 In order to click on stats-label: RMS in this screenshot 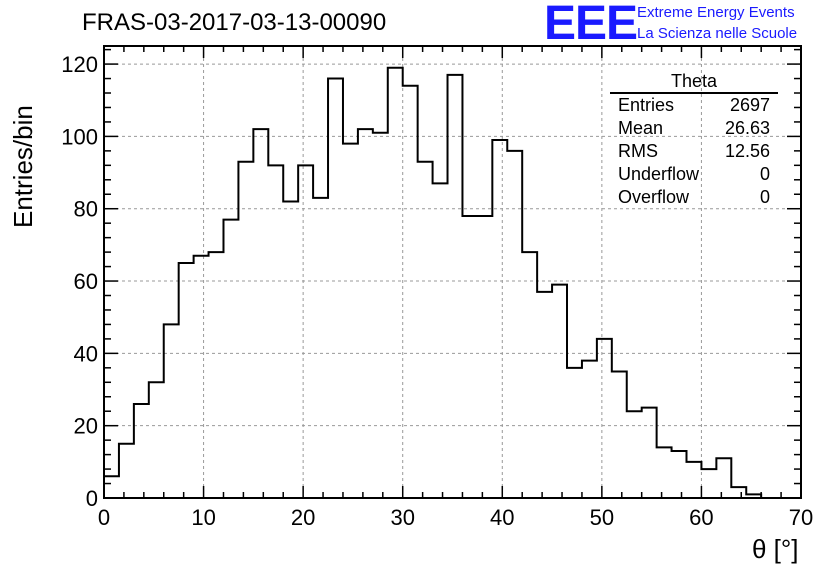, I will do `click(638, 151)`.